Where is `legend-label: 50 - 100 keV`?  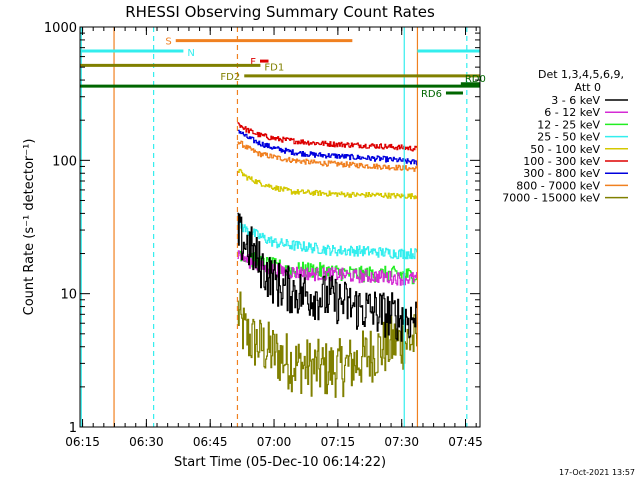
legend-label: 50 - 100 keV is located at coordinates (565, 149).